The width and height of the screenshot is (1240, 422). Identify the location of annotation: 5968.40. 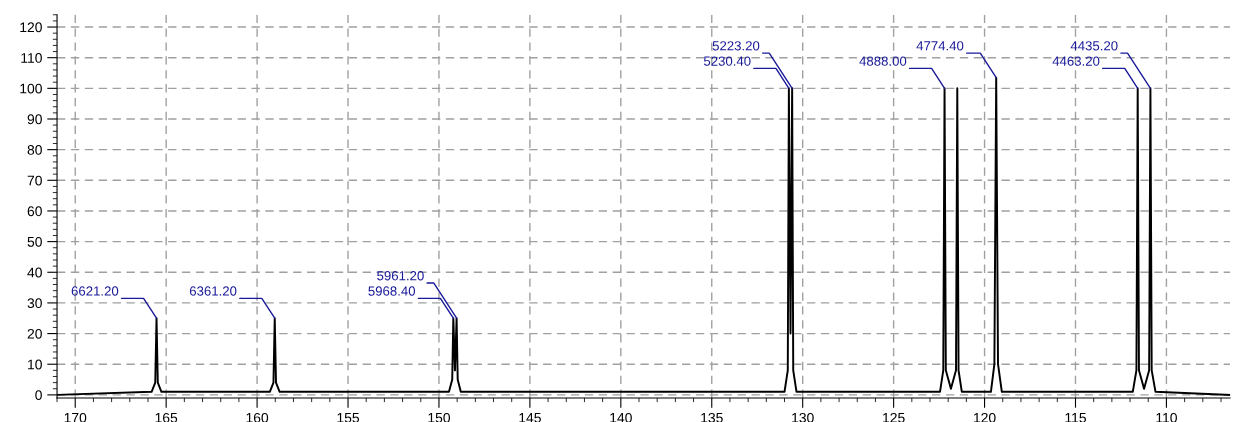
(392, 291).